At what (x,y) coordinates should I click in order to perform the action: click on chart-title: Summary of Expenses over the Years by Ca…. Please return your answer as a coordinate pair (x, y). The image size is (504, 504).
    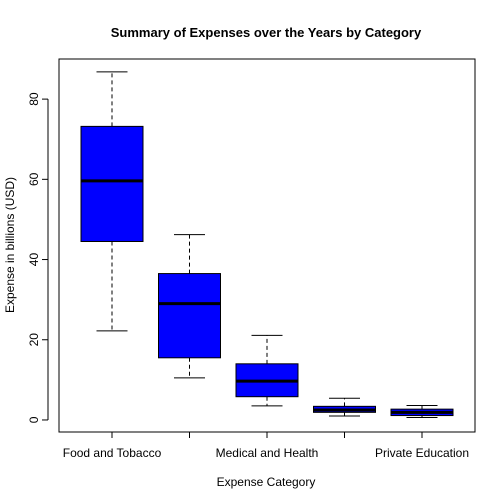
    Looking at the image, I should click on (266, 32).